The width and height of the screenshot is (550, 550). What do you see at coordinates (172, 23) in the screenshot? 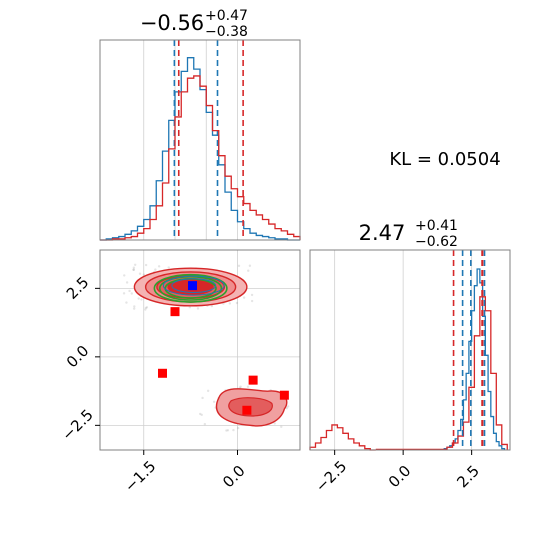
I see `panel-title: −0.56` at bounding box center [172, 23].